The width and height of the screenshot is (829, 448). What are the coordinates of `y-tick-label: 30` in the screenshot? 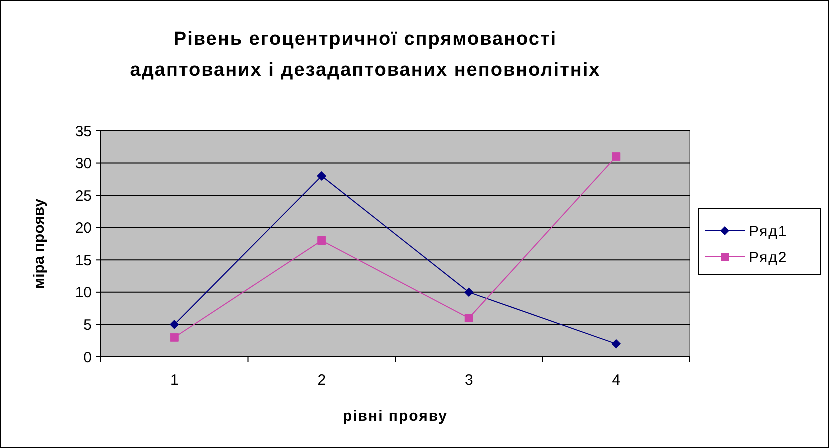 It's located at (83, 164).